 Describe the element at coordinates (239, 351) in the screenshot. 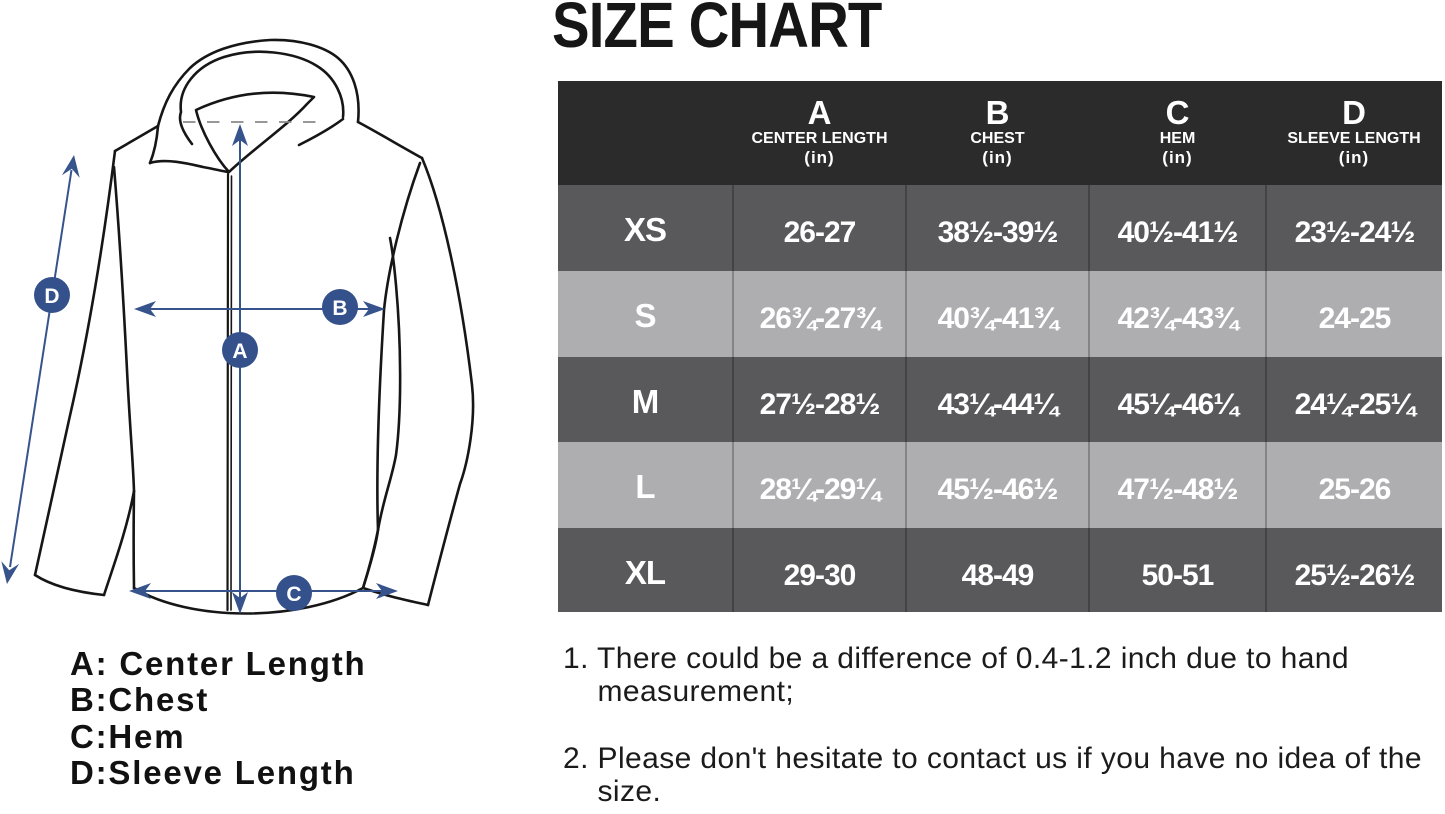

I see `svg-text: A` at that location.